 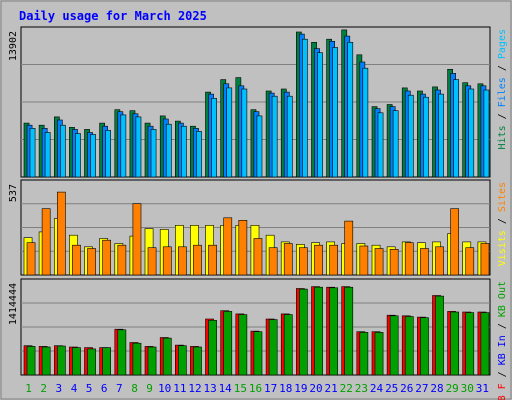 I want to click on top-legend: Hits / Files / Pages, so click(x=502, y=89).